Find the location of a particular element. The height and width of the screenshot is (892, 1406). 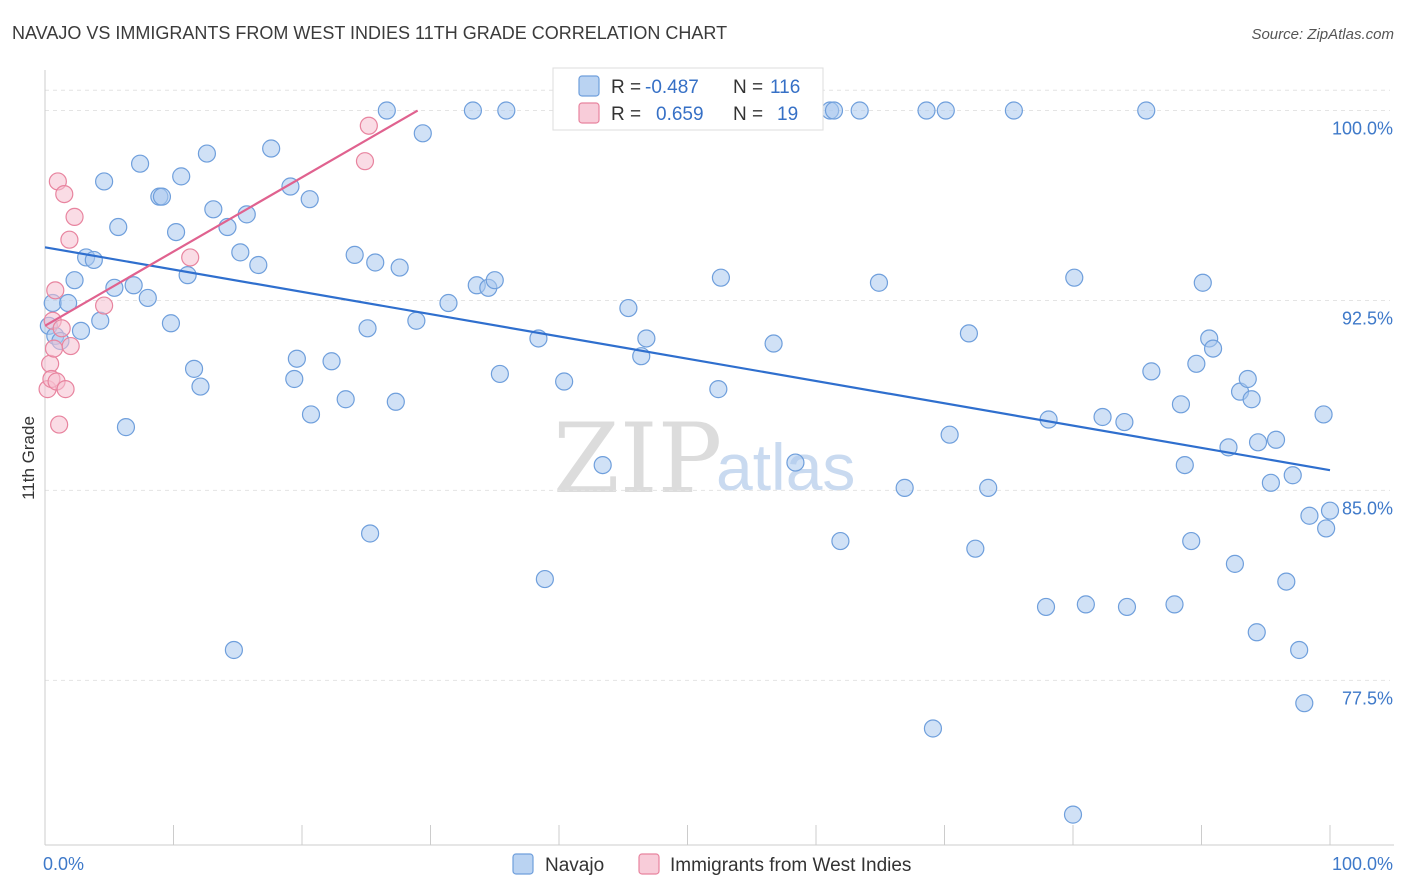

series-west-indies is located at coordinates (208, 275).